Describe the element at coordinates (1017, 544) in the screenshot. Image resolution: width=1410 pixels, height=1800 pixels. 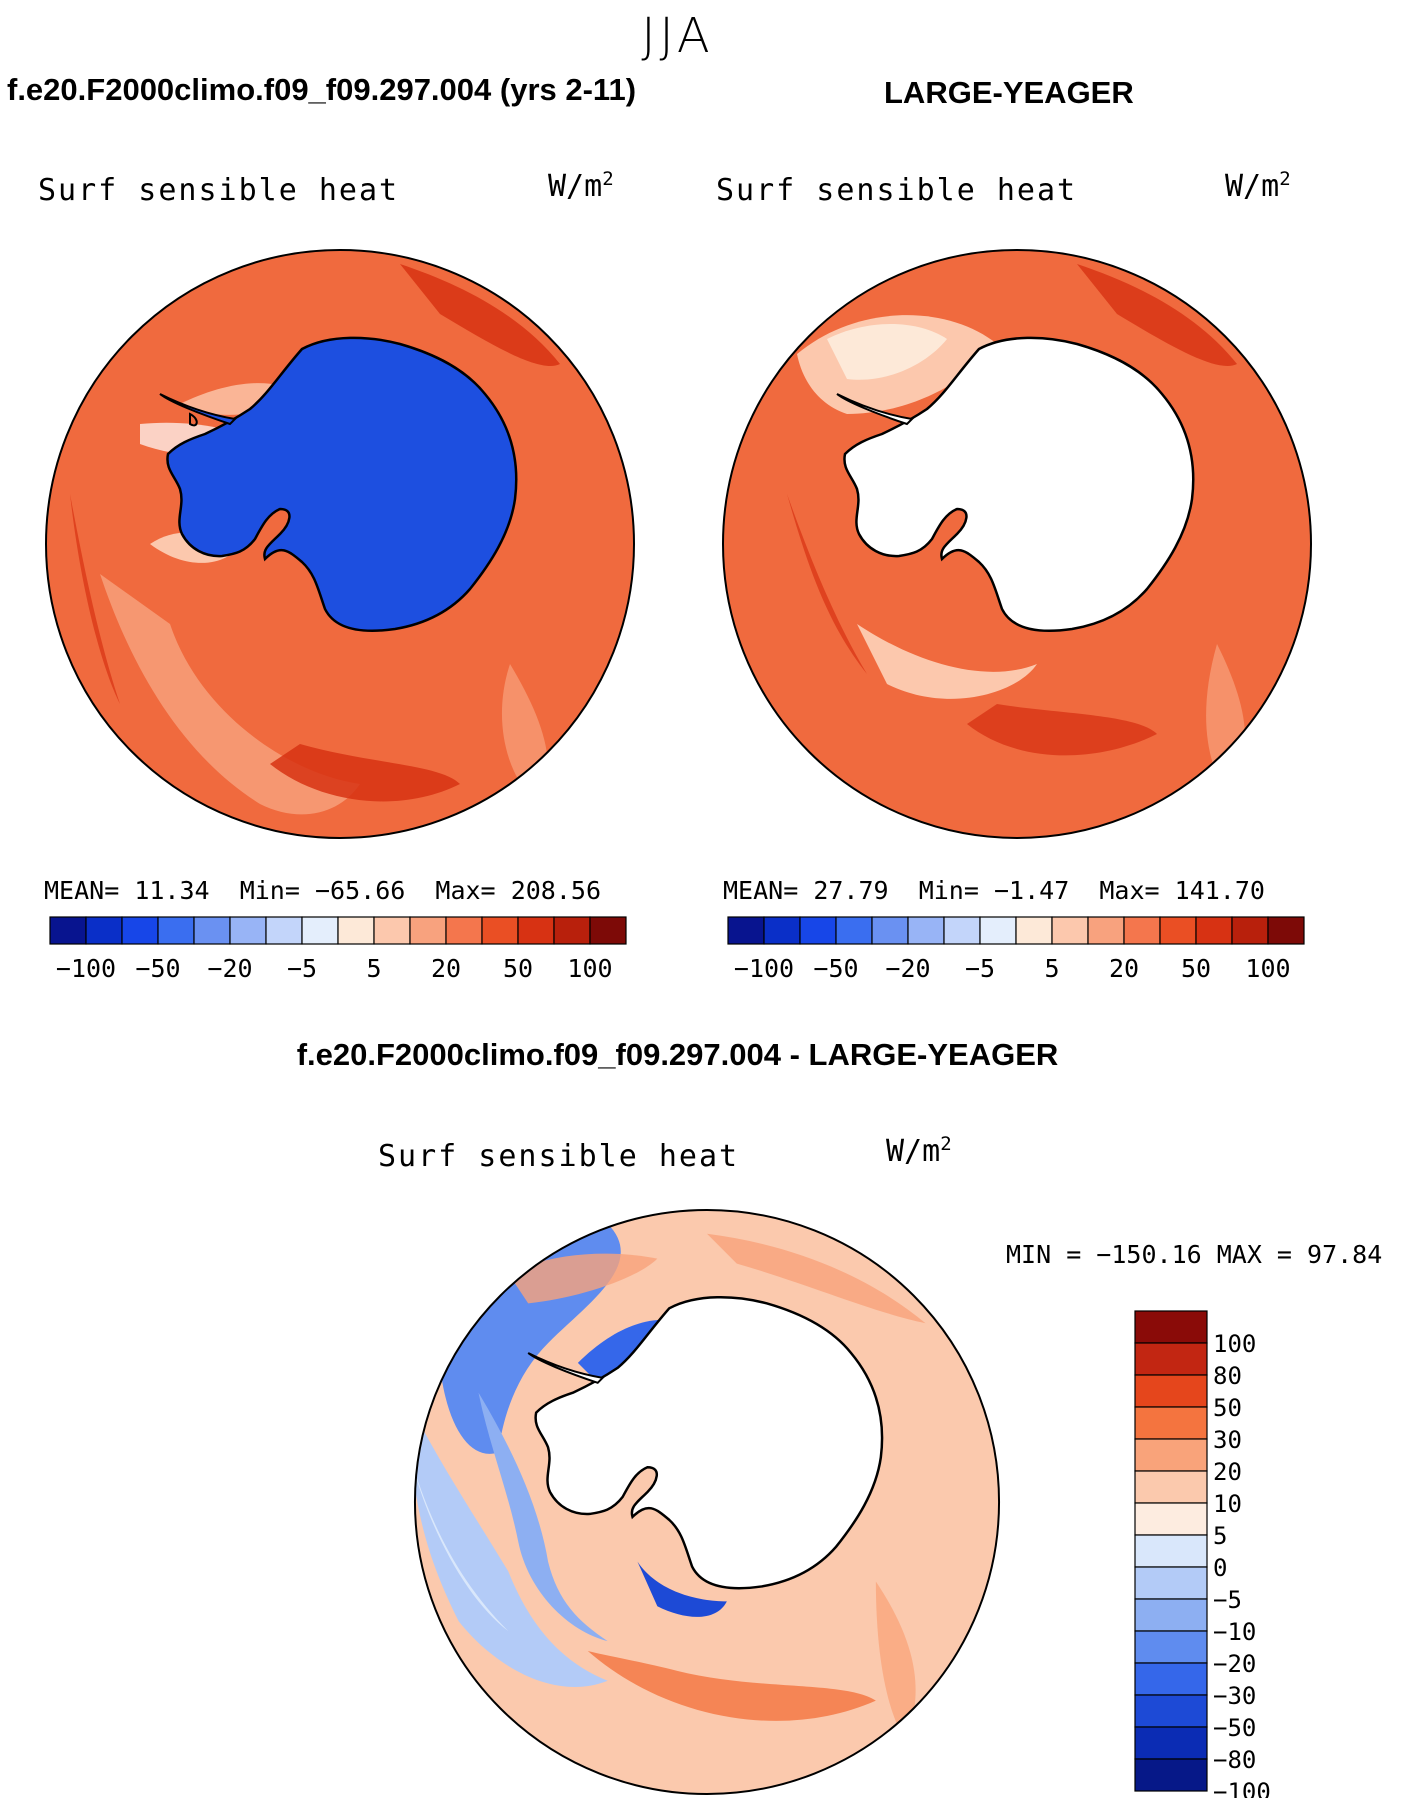
I see `panel2-map` at that location.